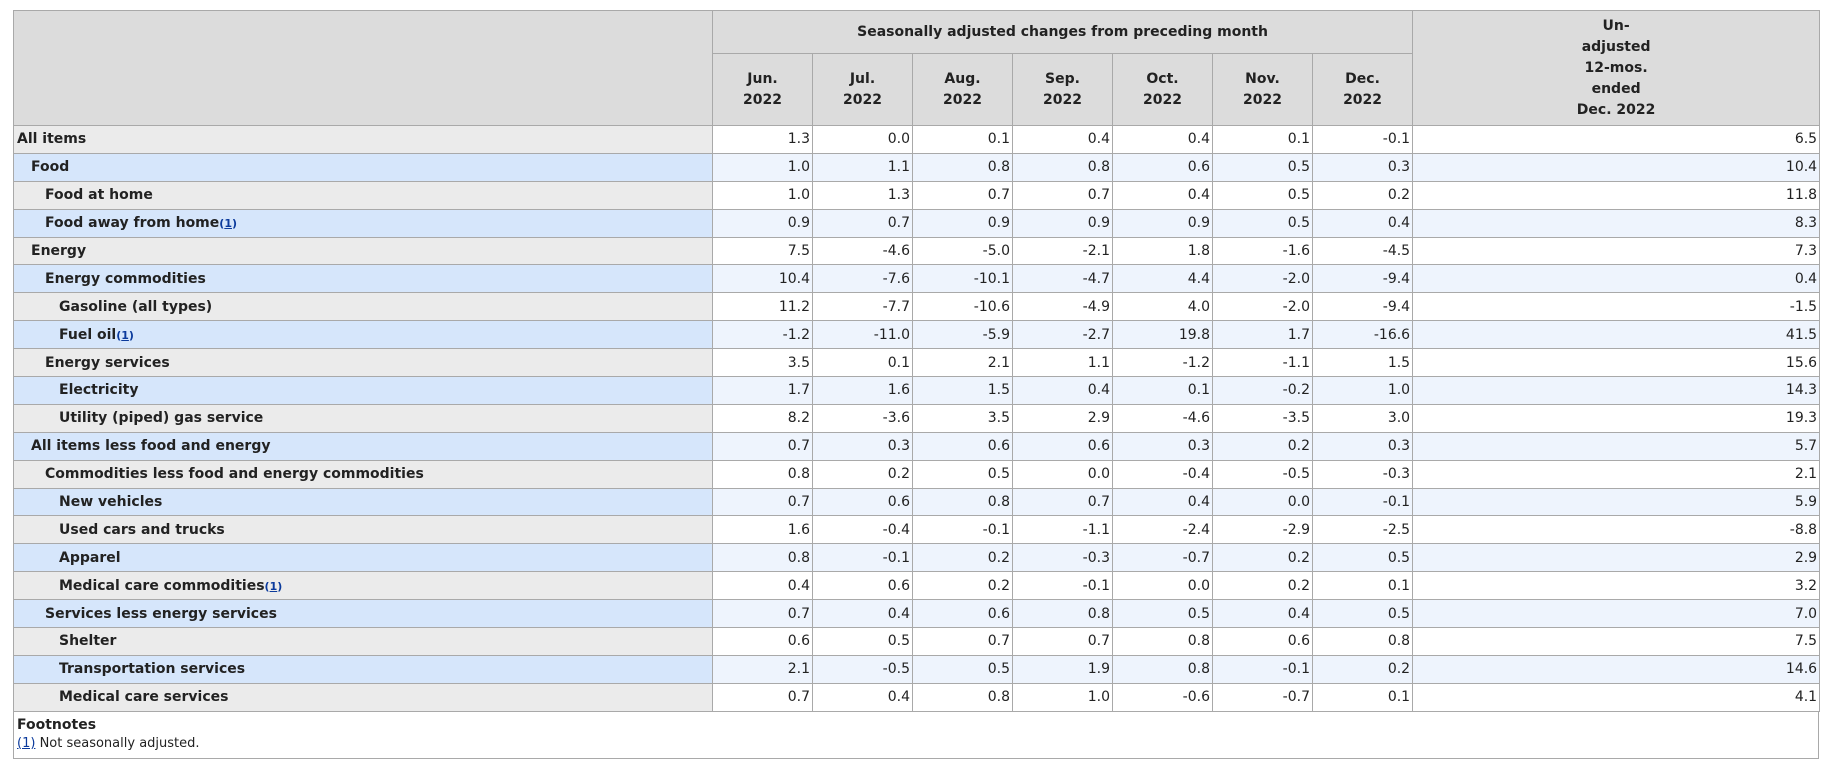  I want to click on footnote-list: (1) Not seasonally adjusted., so click(916, 742).